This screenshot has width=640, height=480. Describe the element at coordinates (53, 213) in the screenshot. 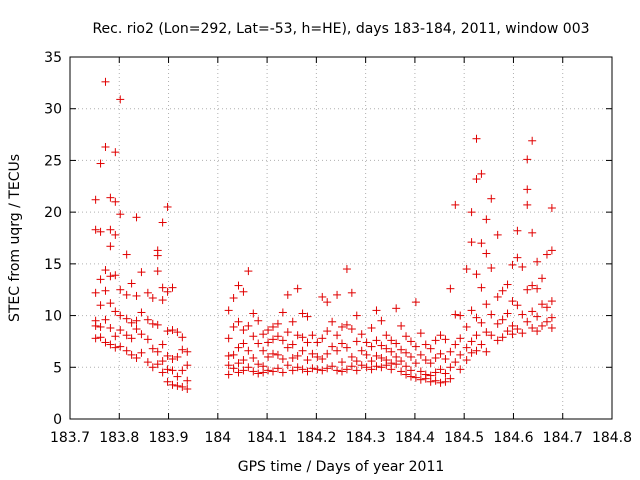

I see `y-tick-label: 20` at that location.